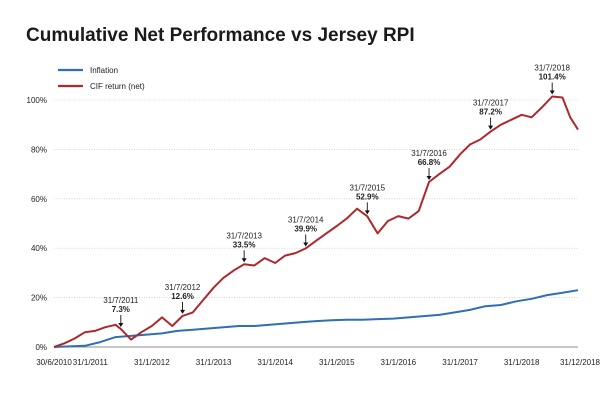  What do you see at coordinates (367, 187) in the screenshot?
I see `annotation-date: 31/7/2015` at bounding box center [367, 187].